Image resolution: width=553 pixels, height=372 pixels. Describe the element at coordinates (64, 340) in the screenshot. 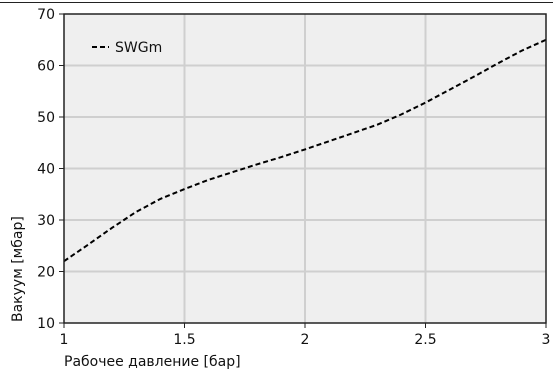

I see `x-tick-label: 1` at that location.